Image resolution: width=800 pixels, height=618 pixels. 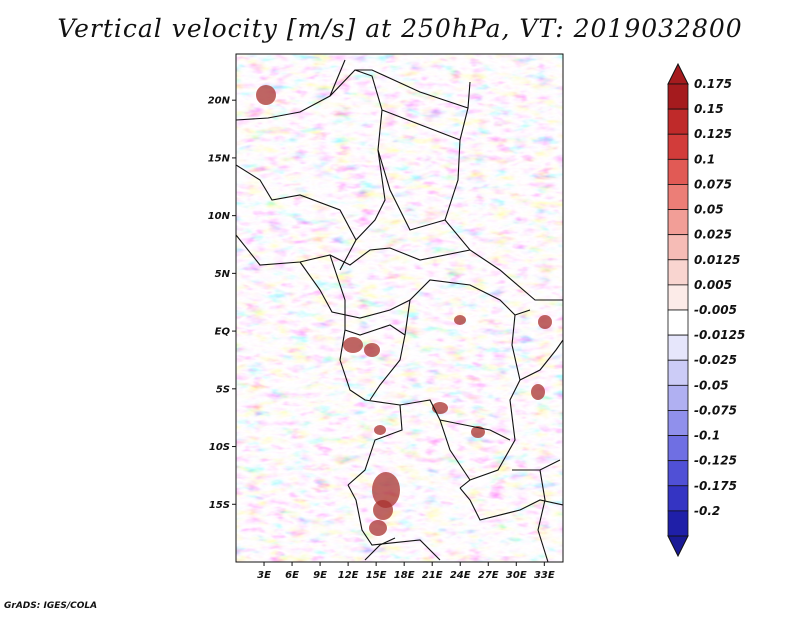 What do you see at coordinates (488, 575) in the screenshot?
I see `lon-tick-label: 27E` at bounding box center [488, 575].